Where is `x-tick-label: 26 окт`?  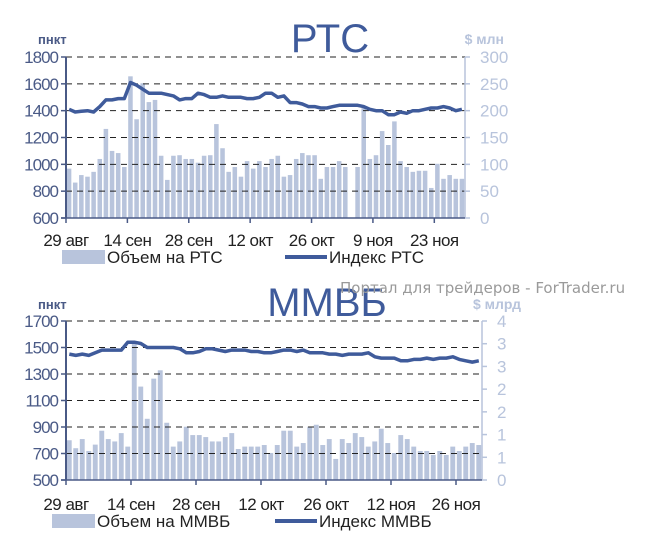 x-tick-label: 26 окт is located at coordinates (326, 504).